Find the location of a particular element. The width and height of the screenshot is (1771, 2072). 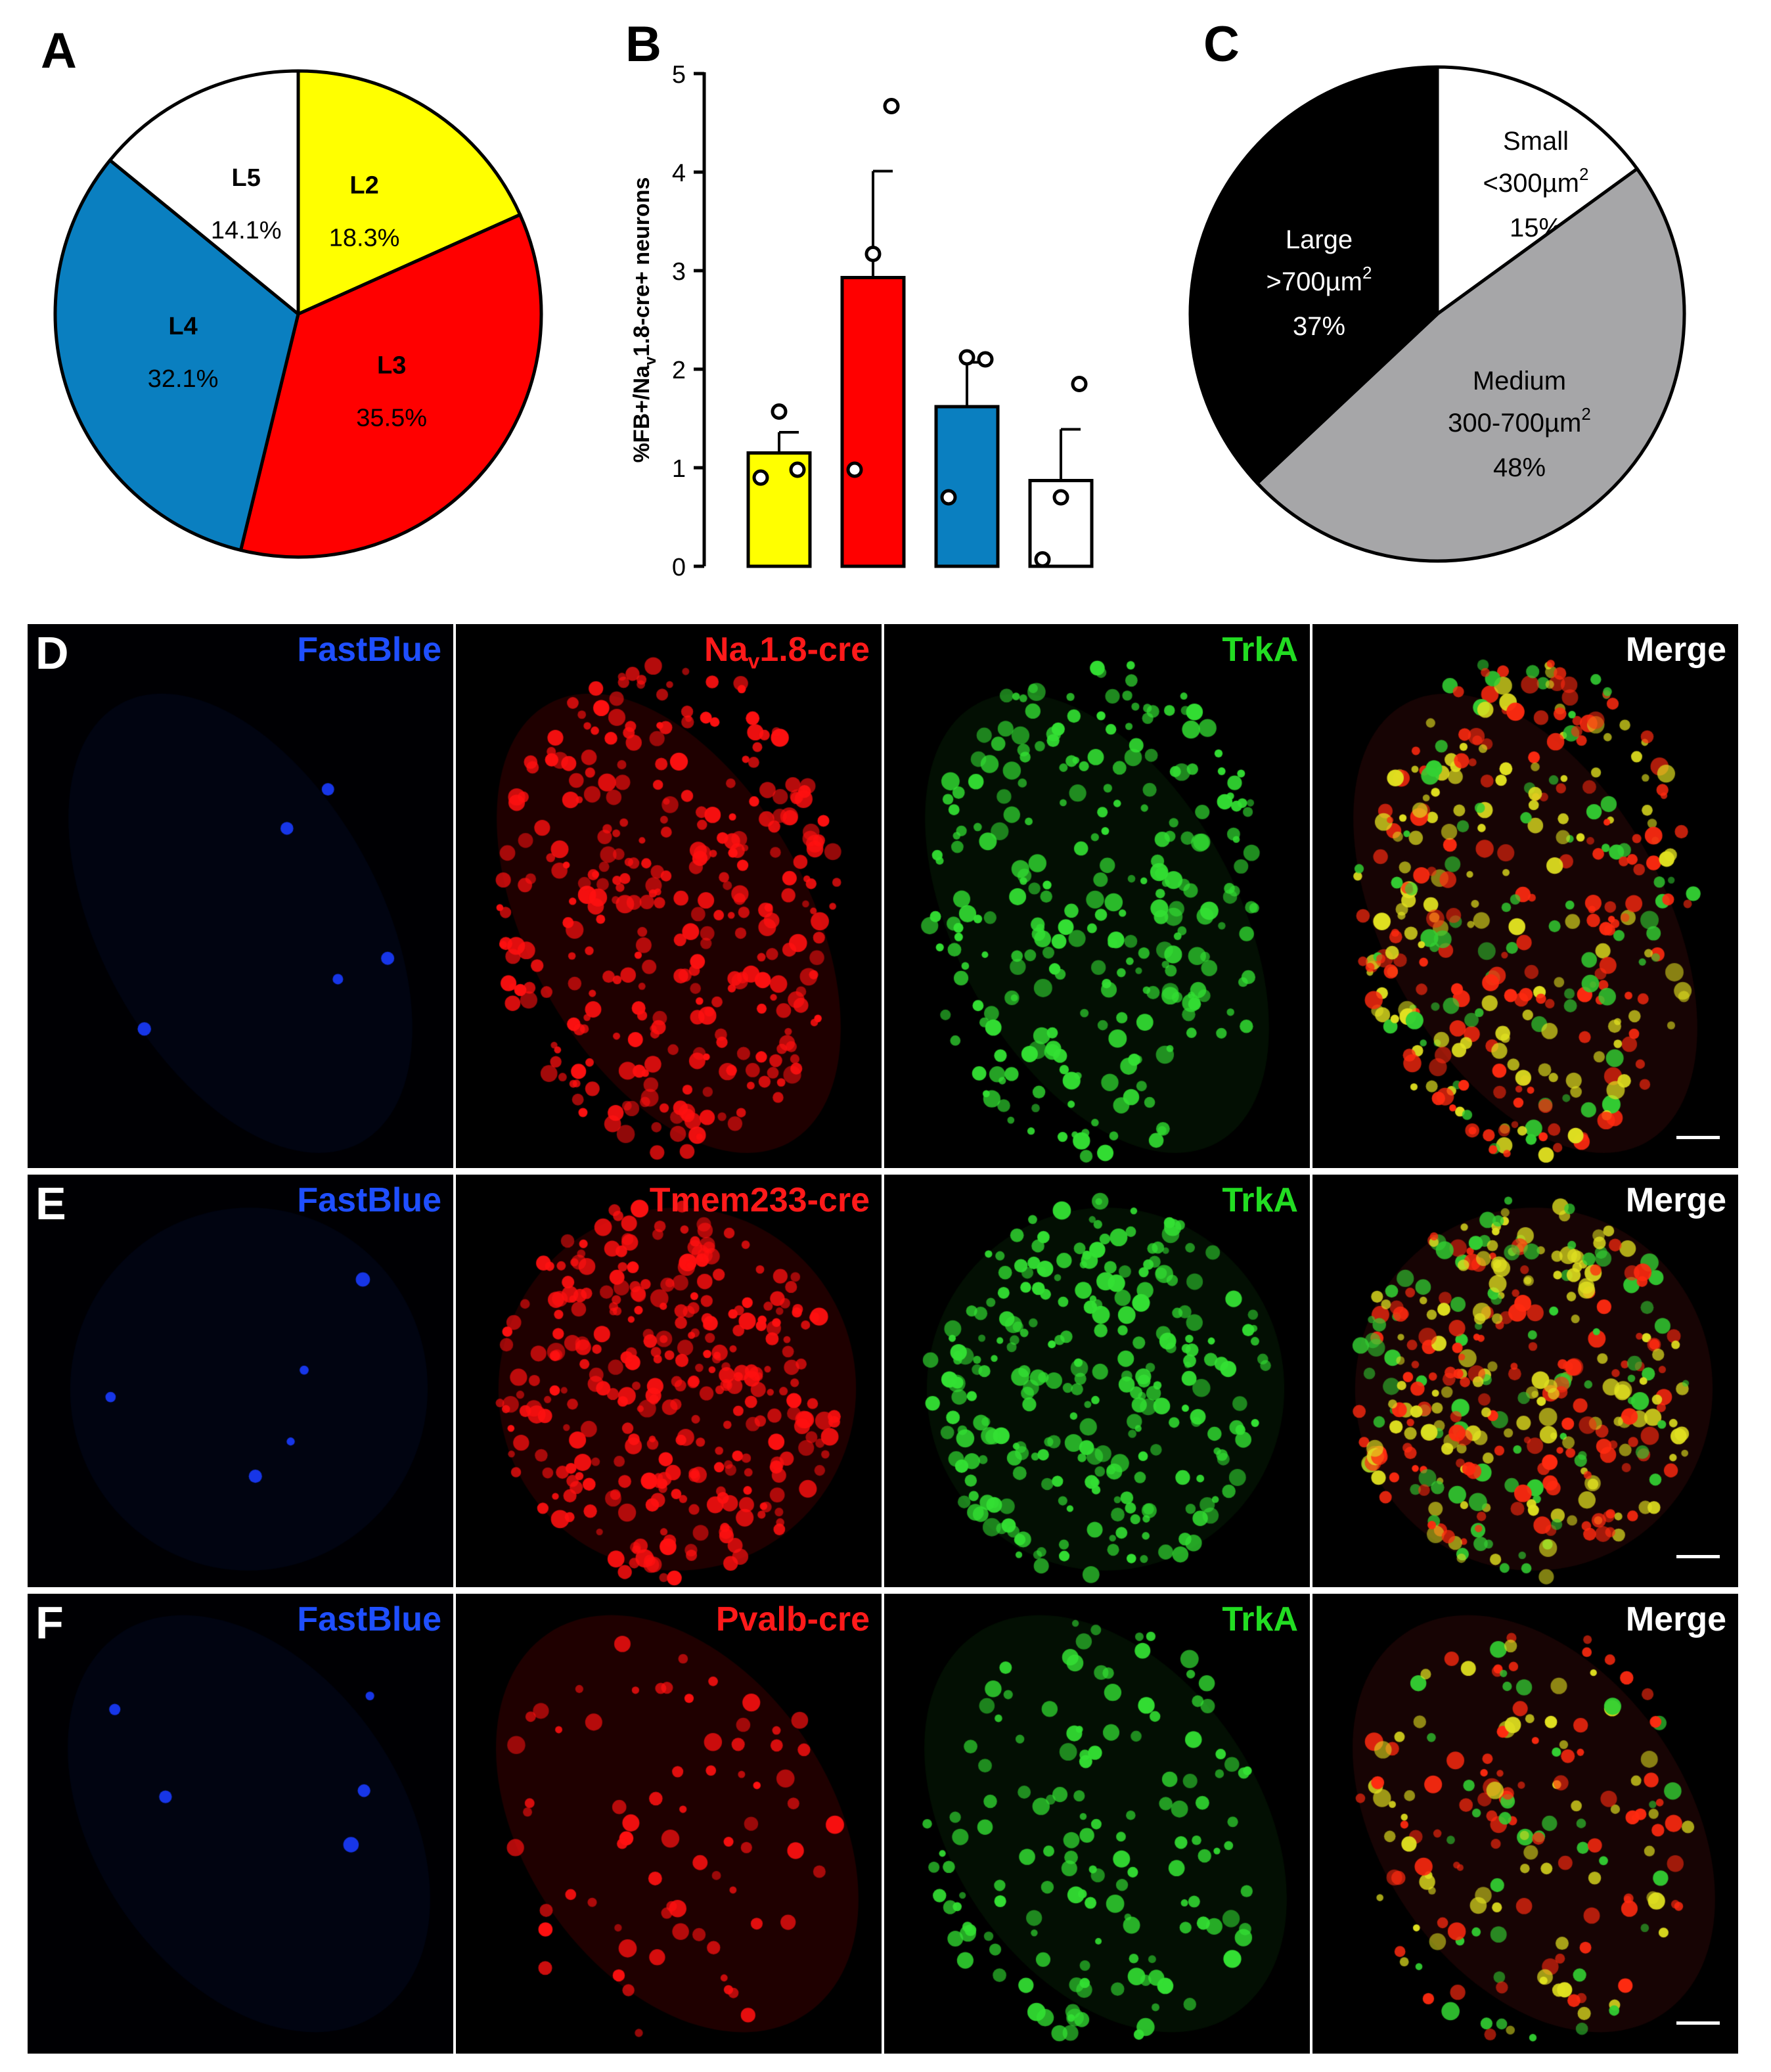

micrograph-f-fastblue-label: FastBlue is located at coordinates (369, 1619).